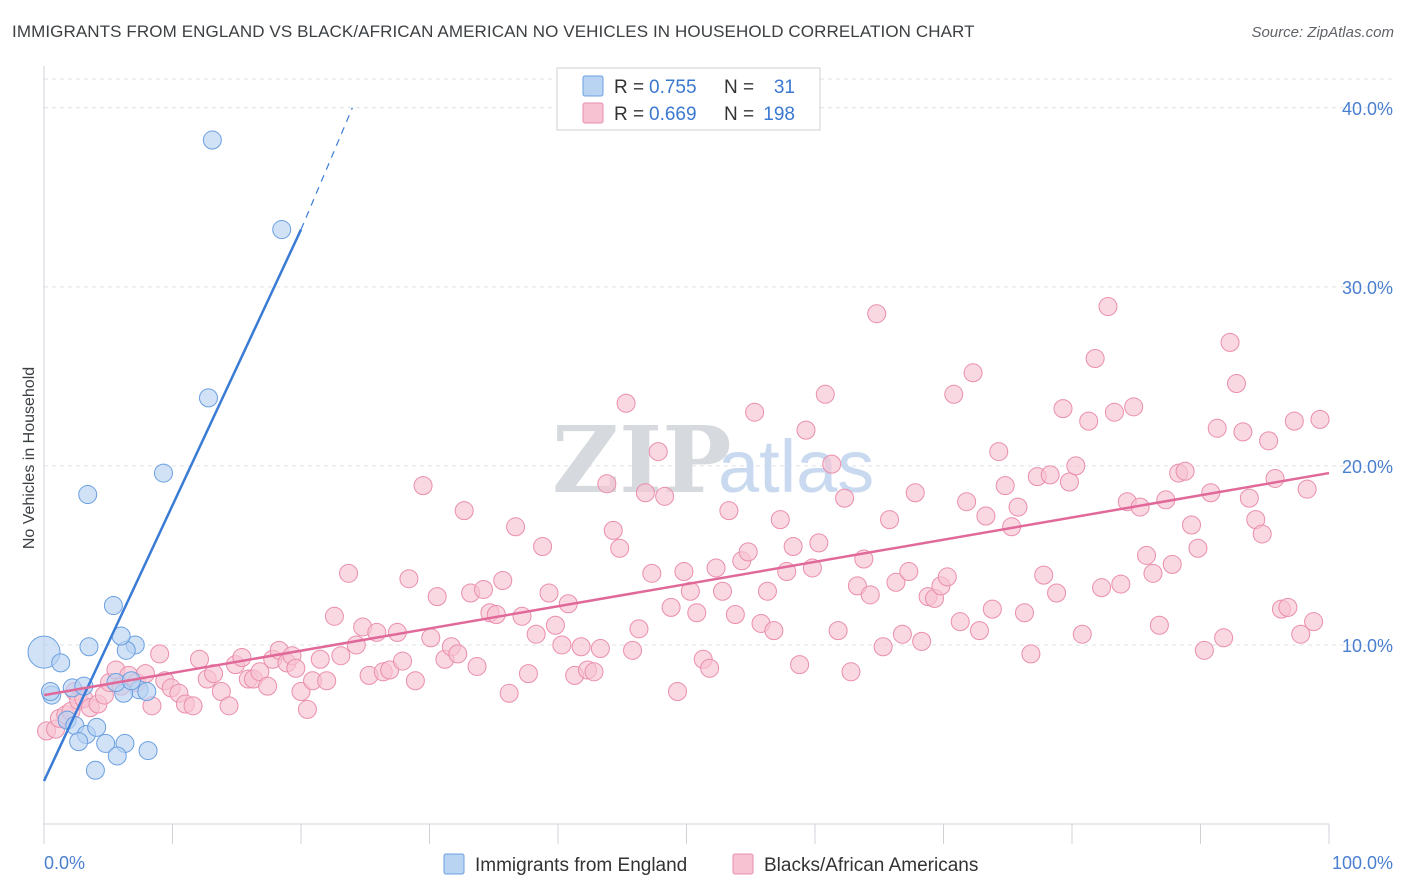 This screenshot has width=1406, height=892. I want to click on trend-line-blue-extension, so click(326, 168).